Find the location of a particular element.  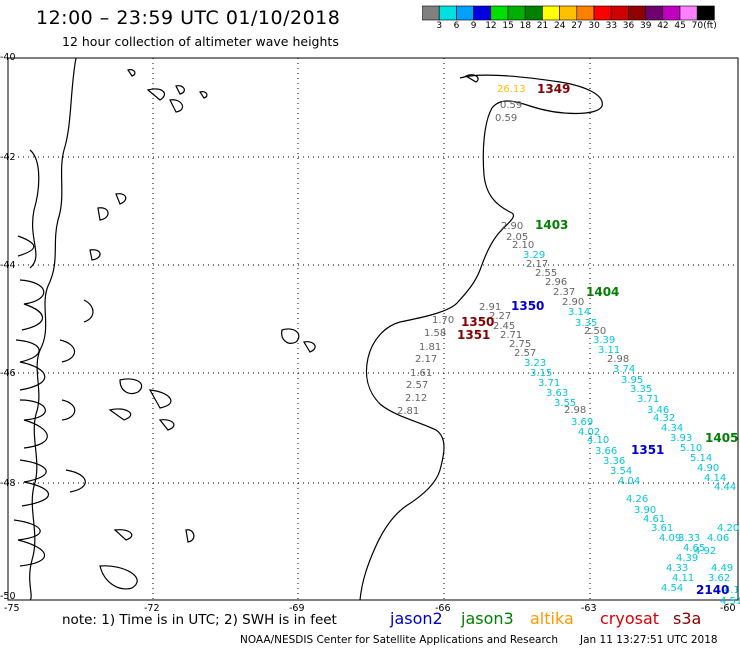

wave-height-label: 3.29 is located at coordinates (534, 255).